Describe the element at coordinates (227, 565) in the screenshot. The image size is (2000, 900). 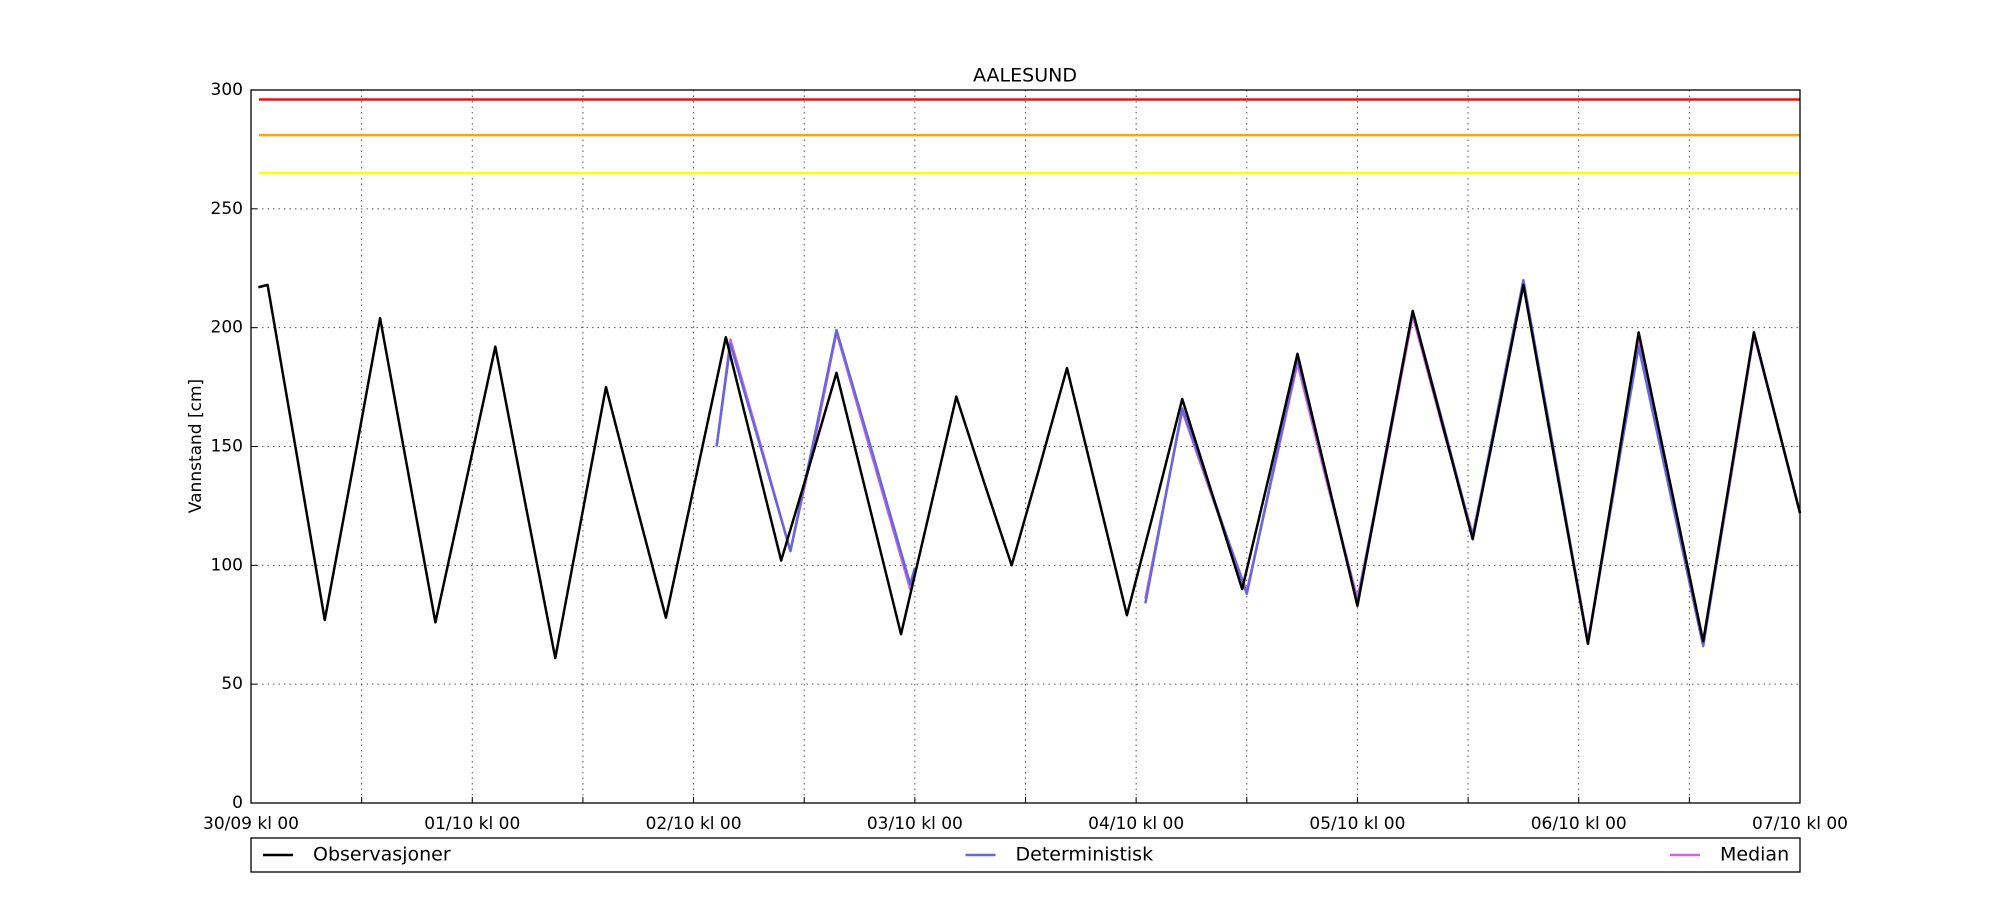
I see `y-tick-label: 100` at that location.